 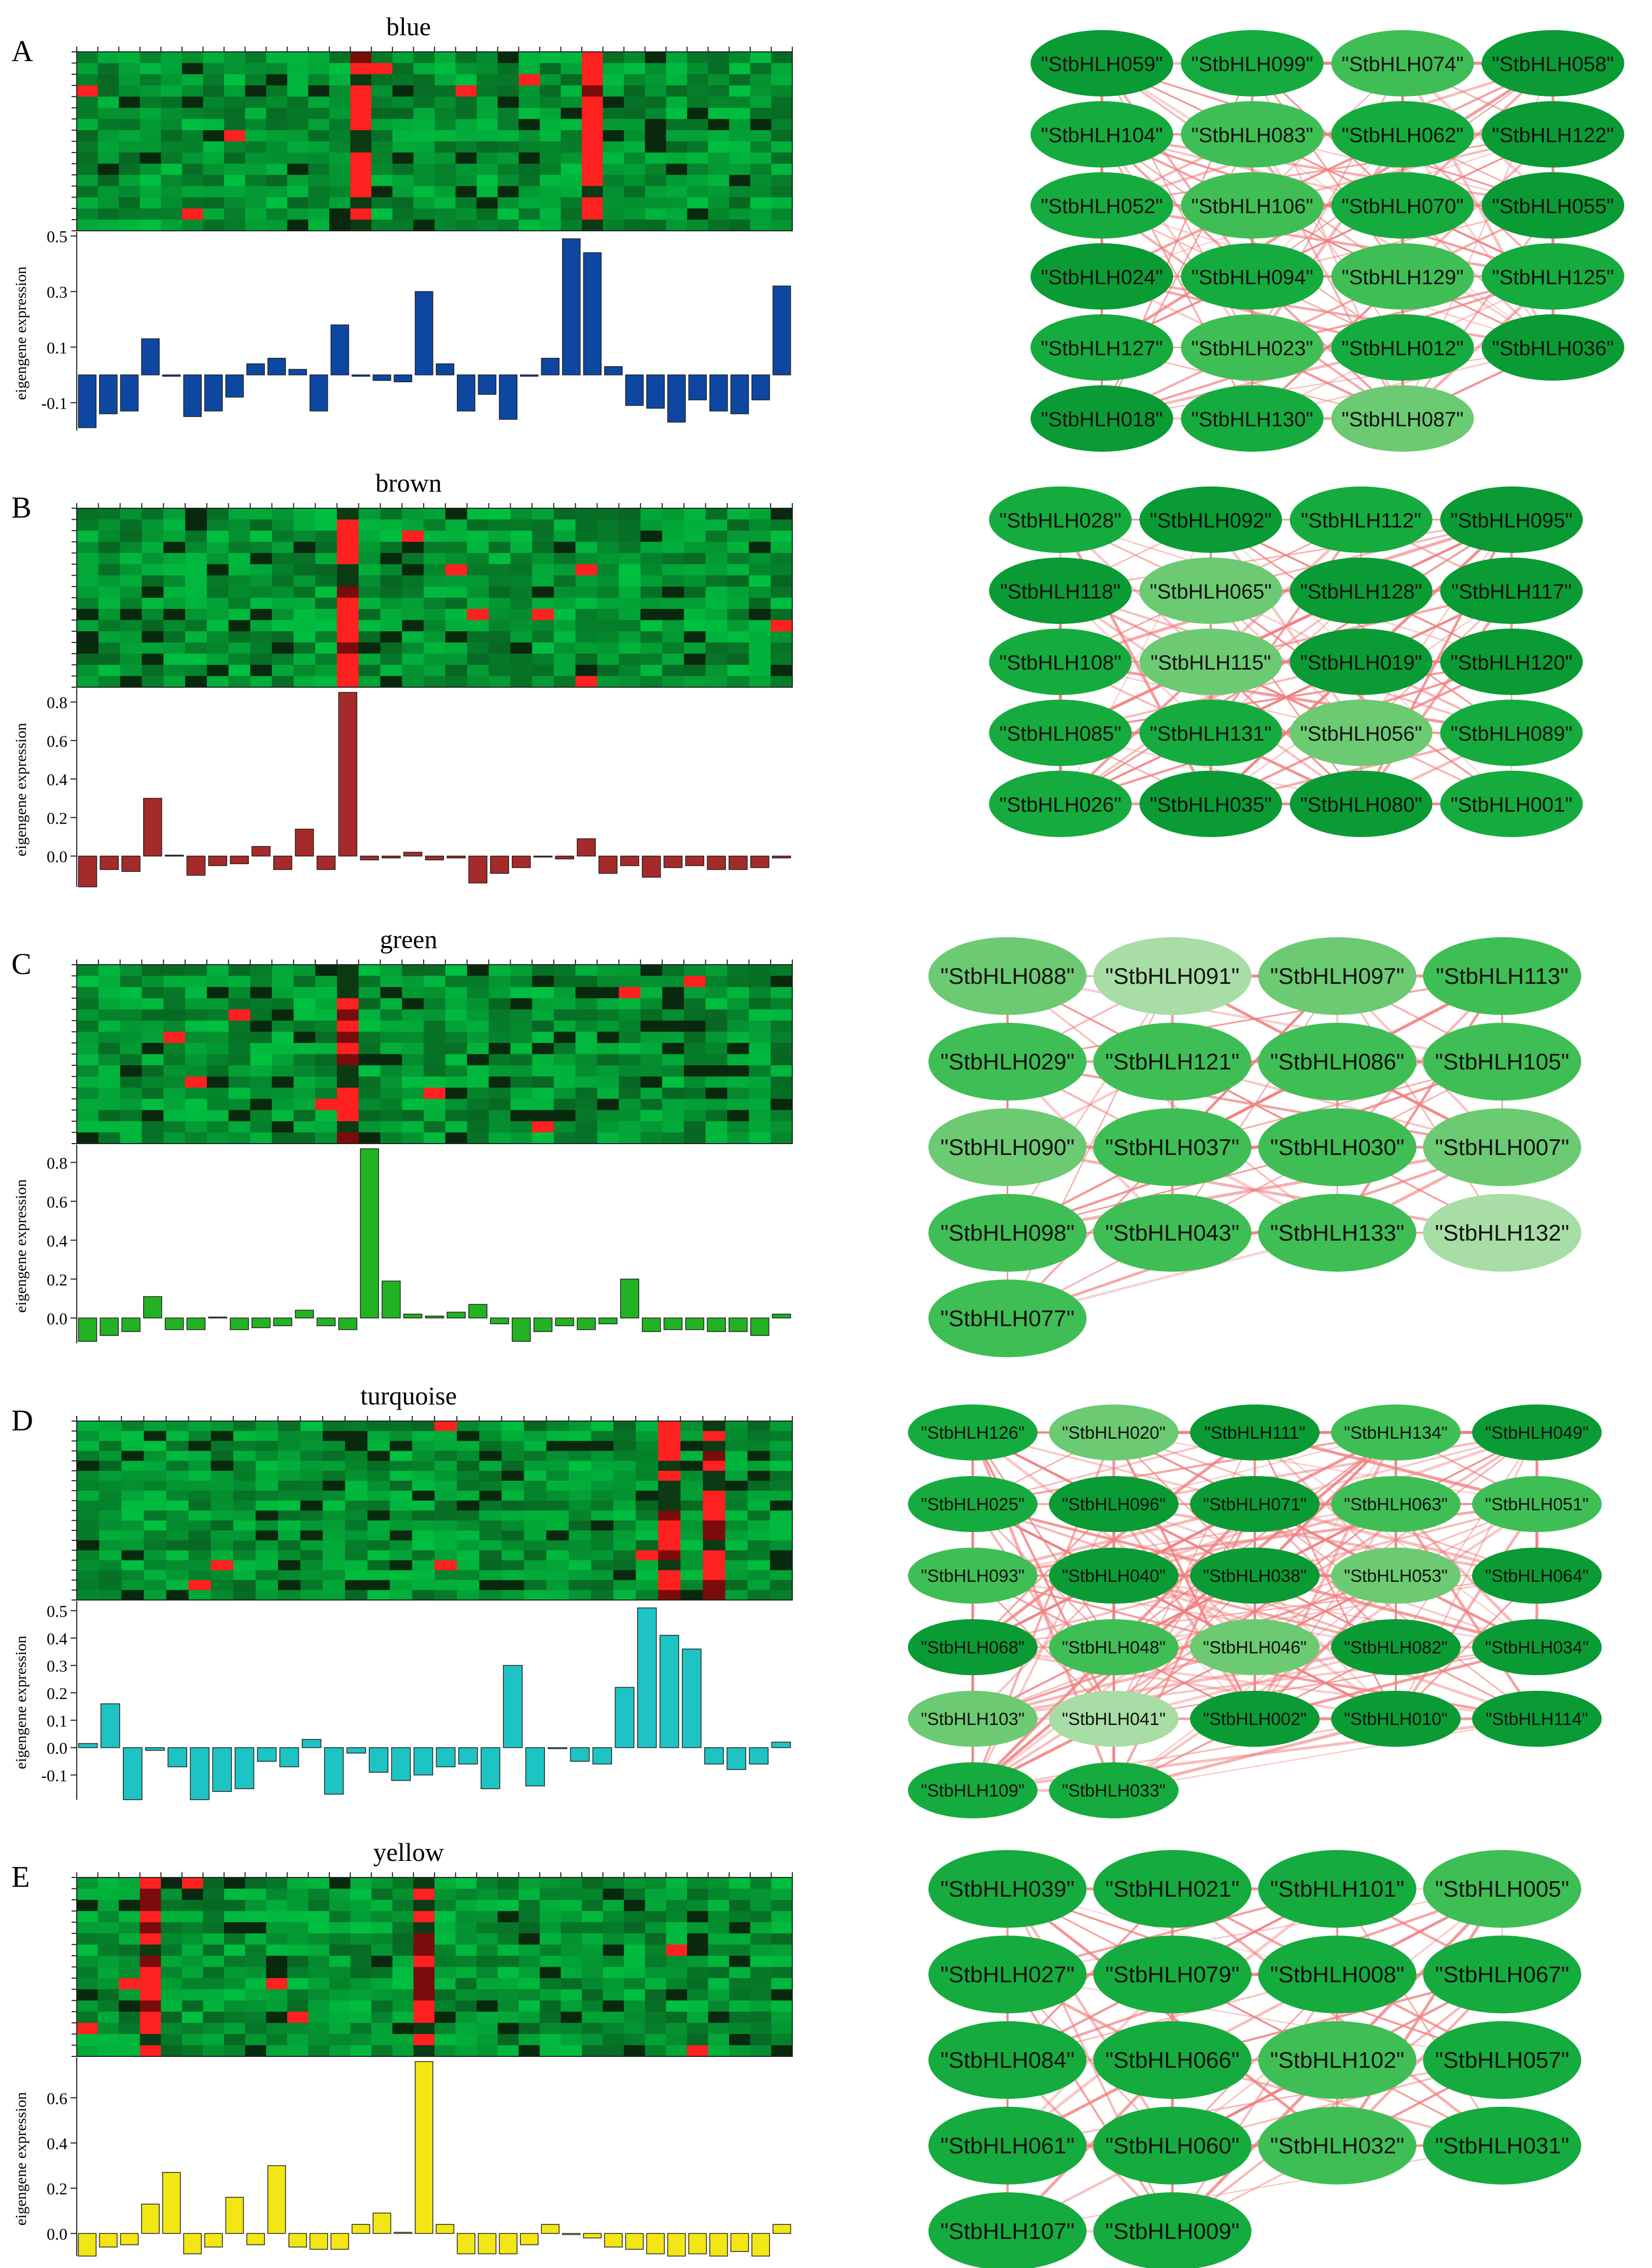 I want to click on gene-node: "StbHLH117", so click(x=1511, y=591).